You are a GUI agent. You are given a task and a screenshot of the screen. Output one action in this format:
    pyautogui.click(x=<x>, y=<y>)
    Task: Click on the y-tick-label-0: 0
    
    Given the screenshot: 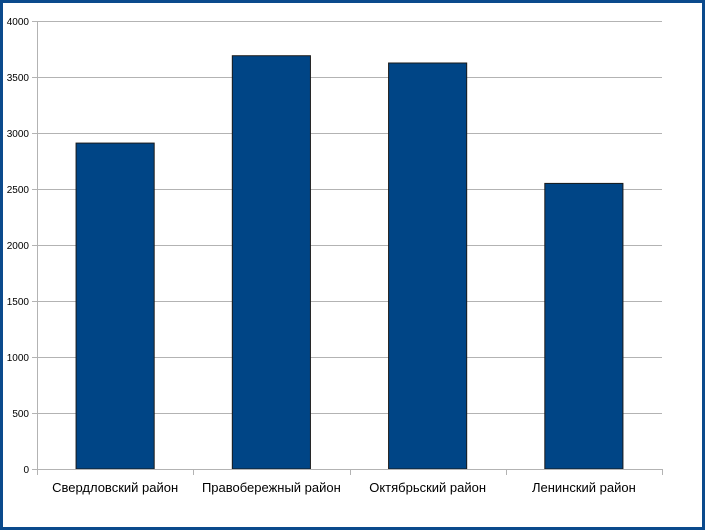 What is the action you would take?
    pyautogui.click(x=26, y=470)
    